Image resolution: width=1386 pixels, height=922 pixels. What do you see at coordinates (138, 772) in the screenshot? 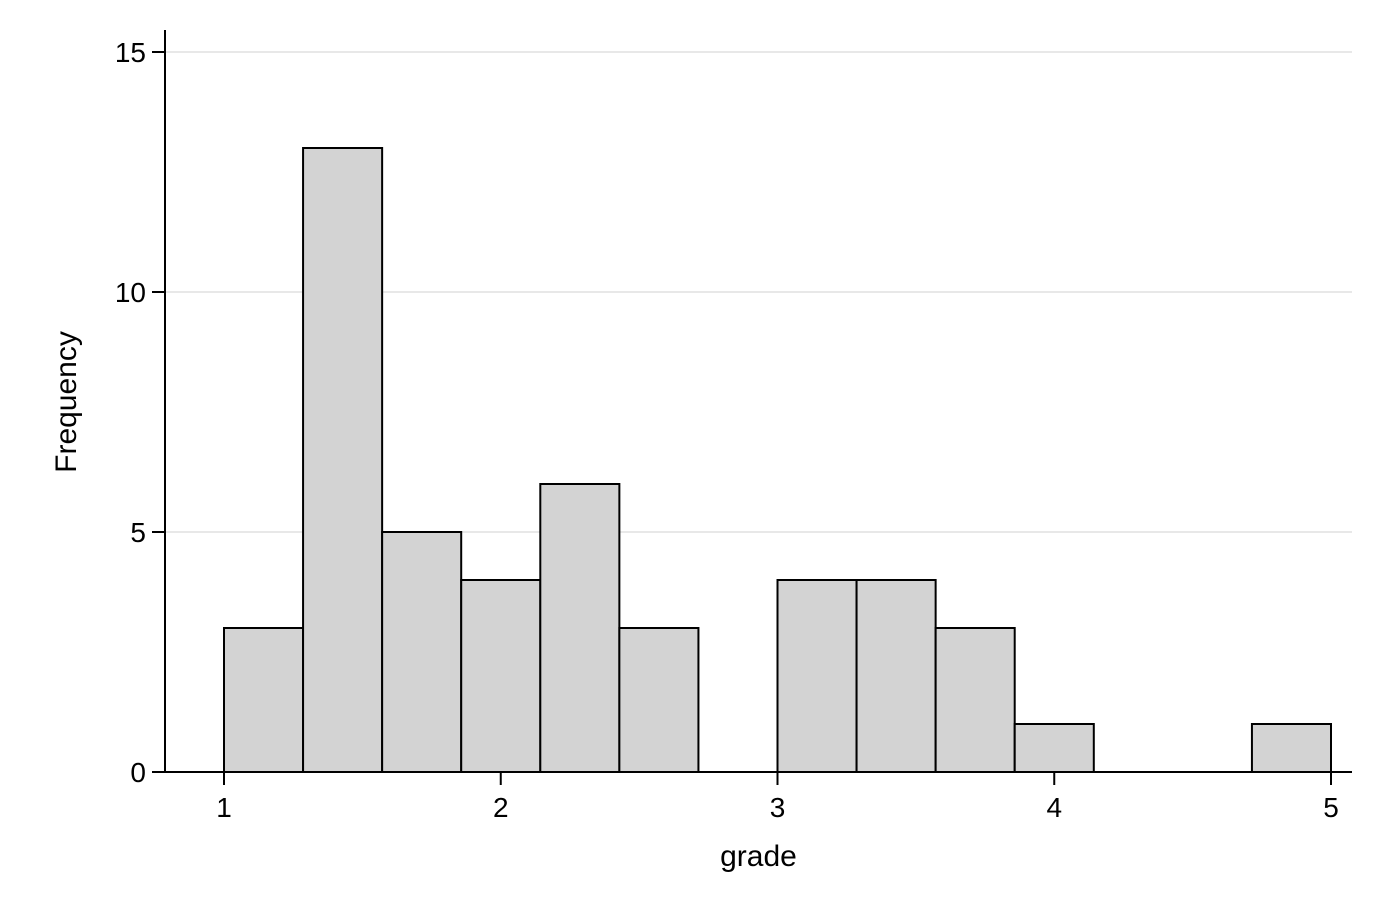
I see `y-tick-label: 0` at bounding box center [138, 772].